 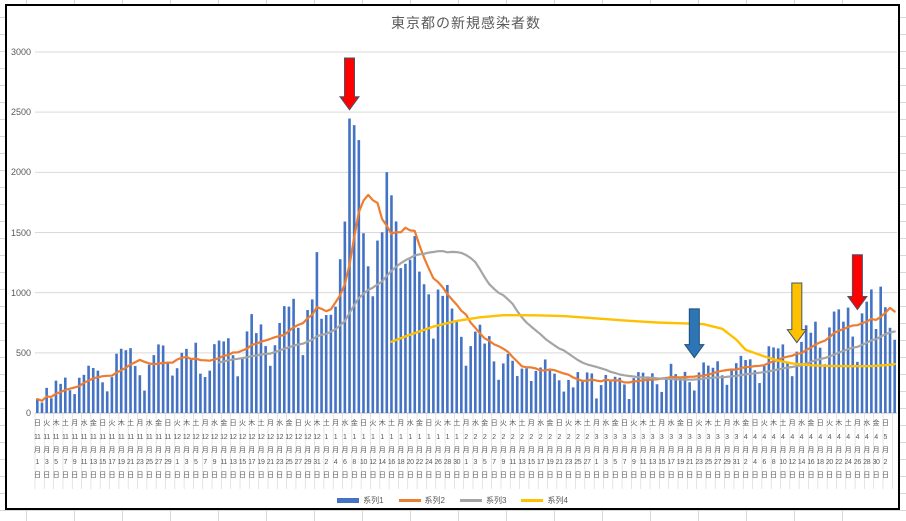 What do you see at coordinates (20, 232) in the screenshot?
I see `y-tick-label: 1500` at bounding box center [20, 232].